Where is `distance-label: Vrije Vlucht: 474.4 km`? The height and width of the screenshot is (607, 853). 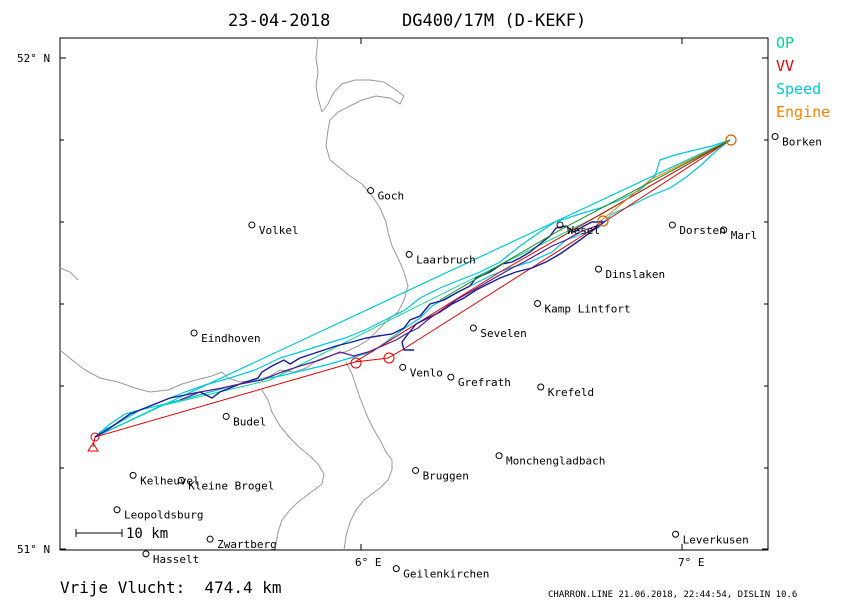
distance-label: Vrije Vlucht: 474.4 km is located at coordinates (171, 587).